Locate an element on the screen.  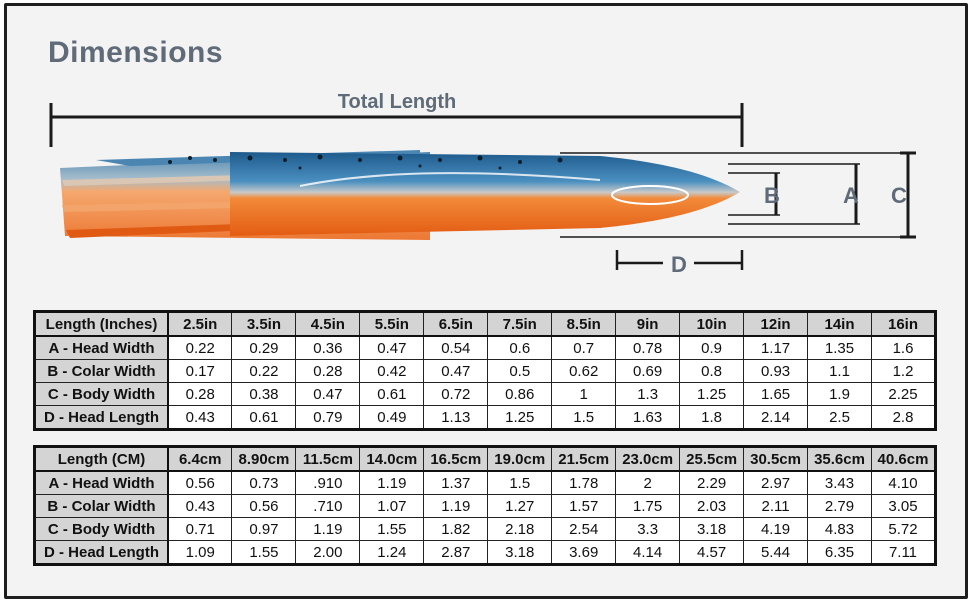
table-cell: 1.9 is located at coordinates (839, 394).